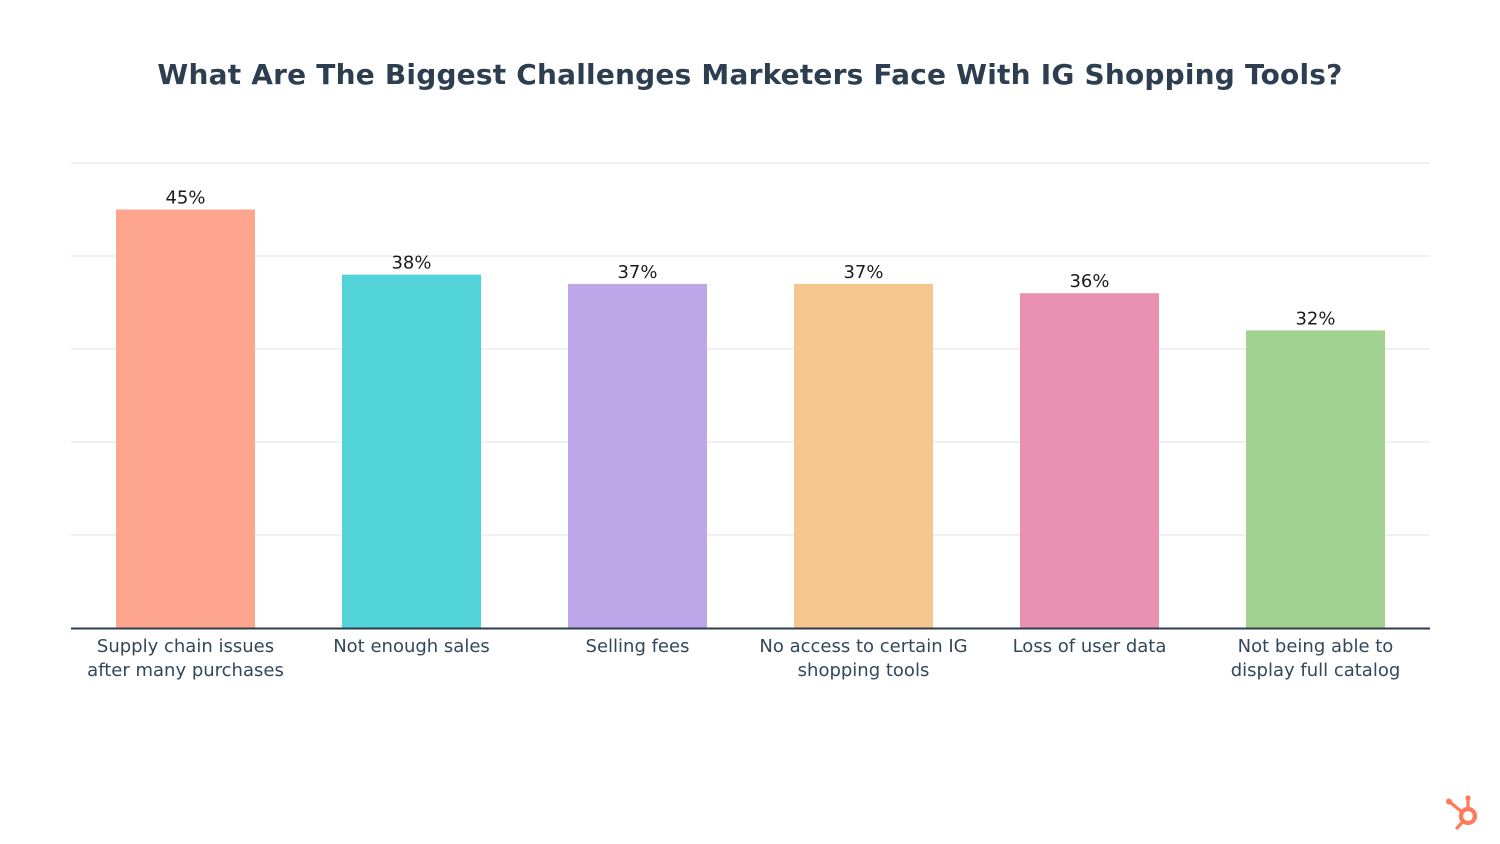  What do you see at coordinates (185, 646) in the screenshot?
I see `category-label-line: Supply chain issues` at bounding box center [185, 646].